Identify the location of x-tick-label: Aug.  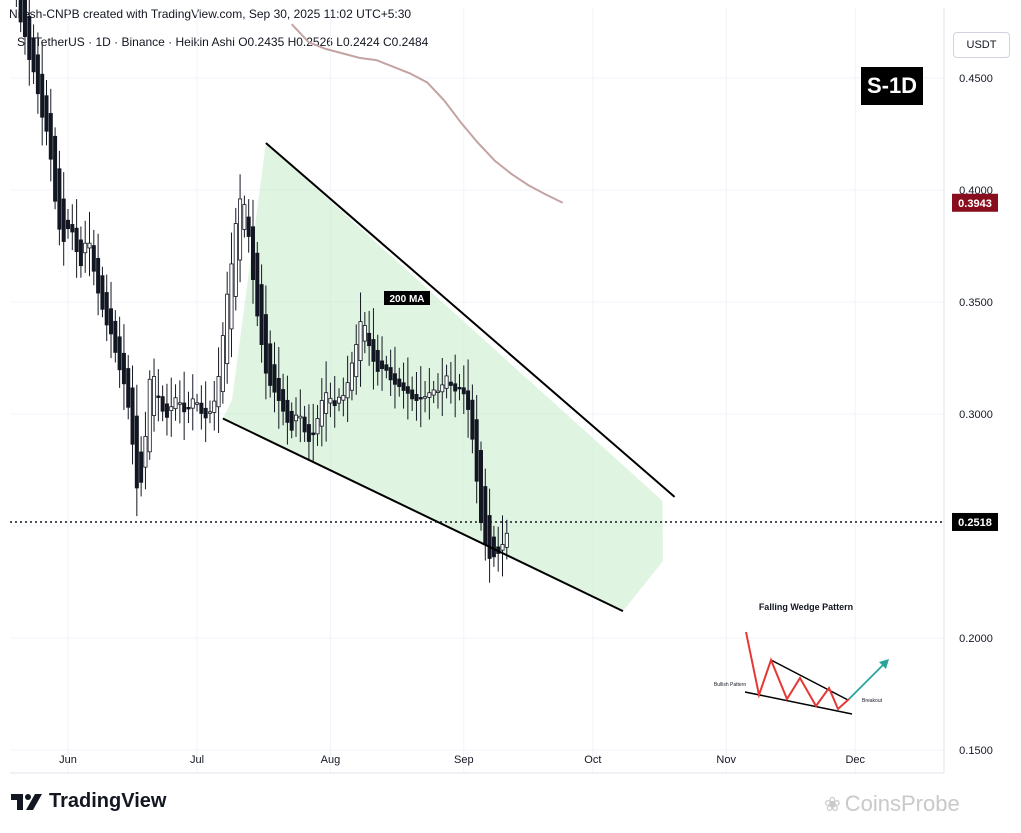
(331, 760).